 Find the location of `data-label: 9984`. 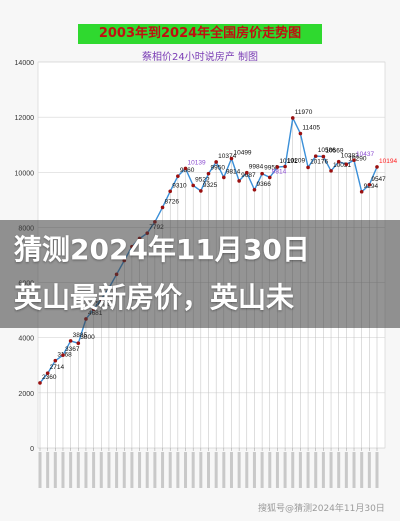

data-label: 9984 is located at coordinates (256, 167).